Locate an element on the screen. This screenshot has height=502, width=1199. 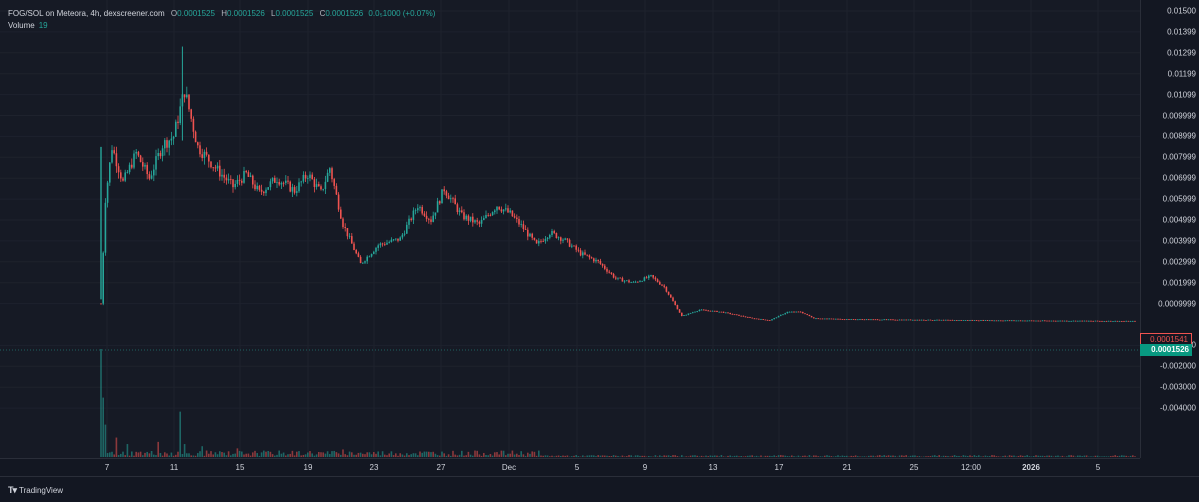
tradingview-logo: T▾ TradingView is located at coordinates (35, 490).